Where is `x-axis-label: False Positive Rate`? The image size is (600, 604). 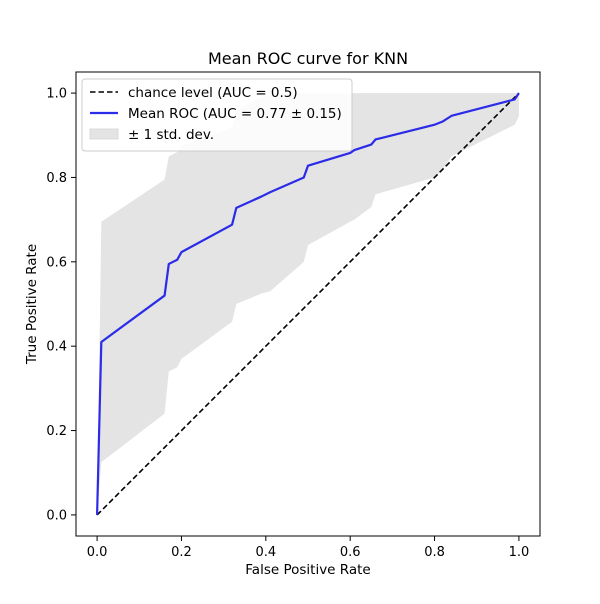
x-axis-label: False Positive Rate is located at coordinates (307, 570).